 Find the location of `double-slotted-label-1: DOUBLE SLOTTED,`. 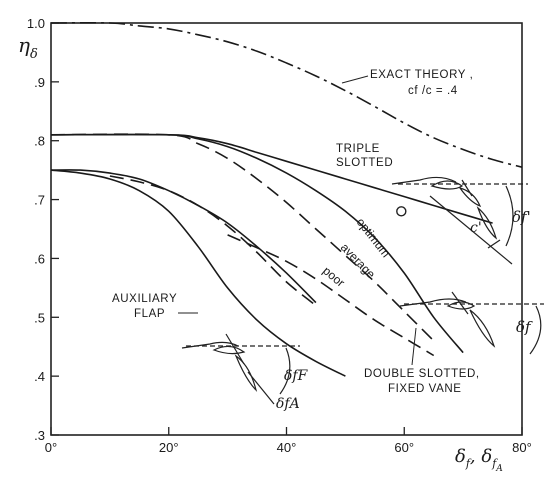

double-slotted-label-1: DOUBLE SLOTTED, is located at coordinates (422, 374).